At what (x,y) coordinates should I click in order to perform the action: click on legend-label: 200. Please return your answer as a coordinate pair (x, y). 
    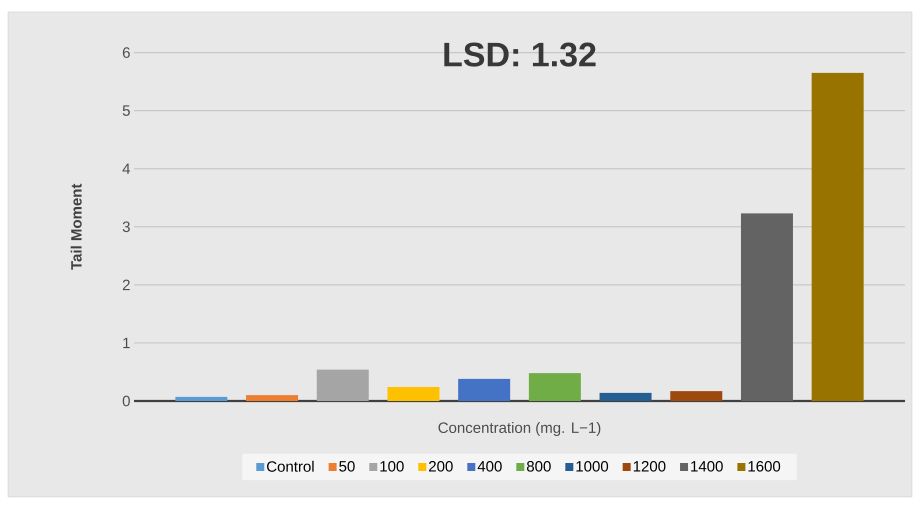
    Looking at the image, I should click on (441, 466).